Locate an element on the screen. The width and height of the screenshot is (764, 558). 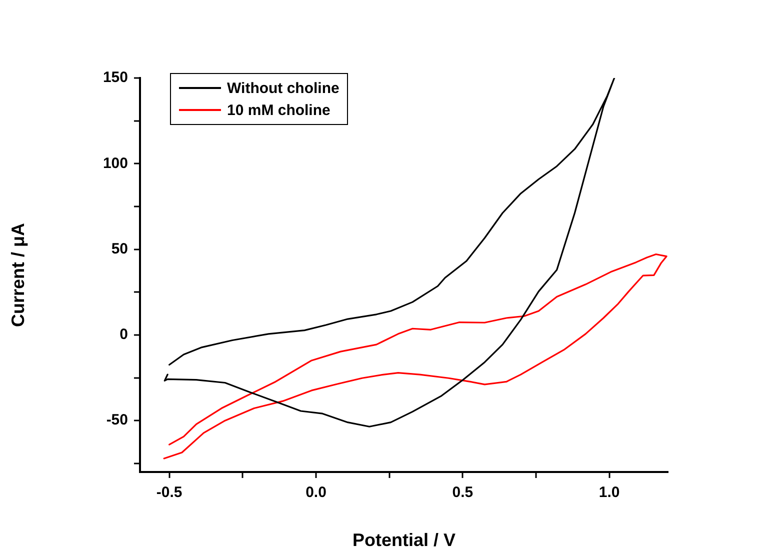
x-tick-label: 0.5 is located at coordinates (463, 493).